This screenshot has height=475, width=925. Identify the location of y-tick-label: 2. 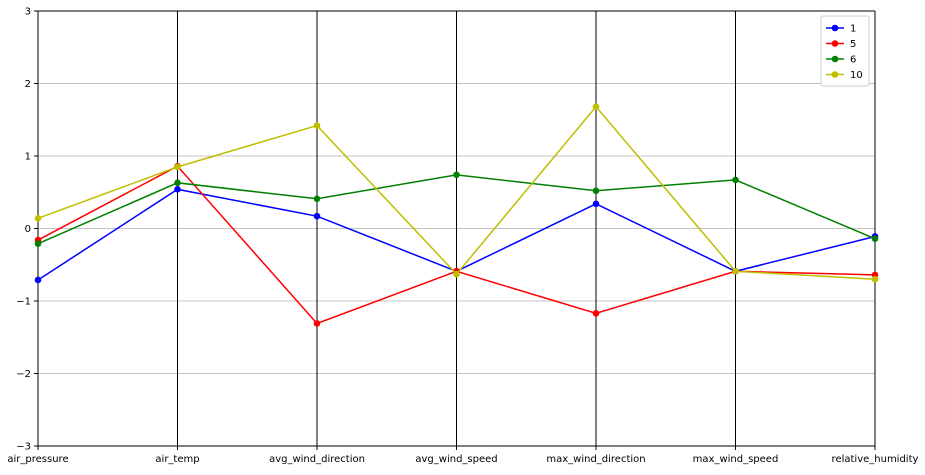
(28, 84).